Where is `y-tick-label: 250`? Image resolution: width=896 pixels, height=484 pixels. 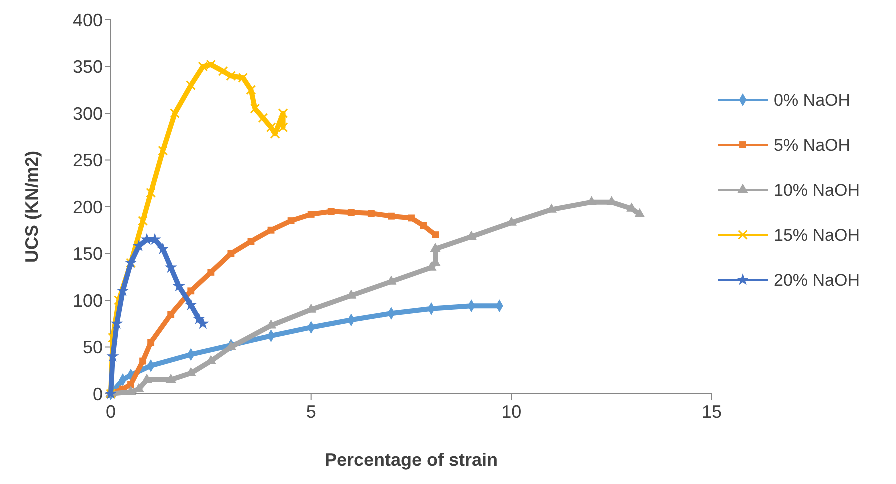 y-tick-label: 250 is located at coordinates (87, 160).